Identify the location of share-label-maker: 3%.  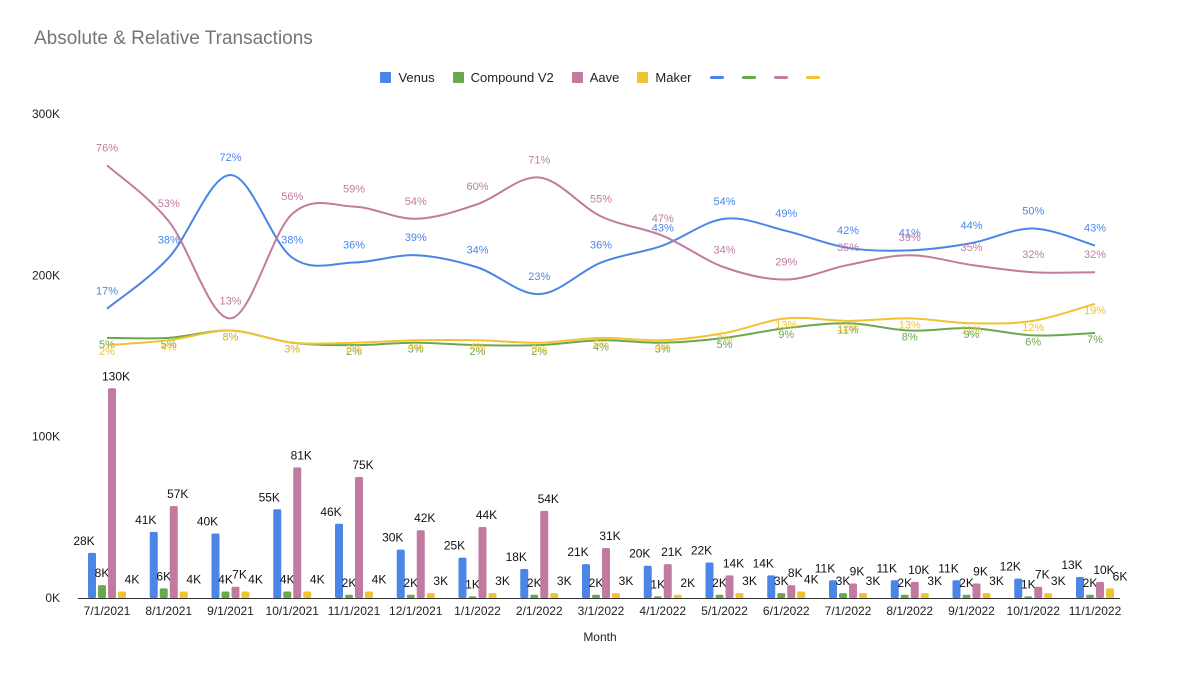
(292, 350).